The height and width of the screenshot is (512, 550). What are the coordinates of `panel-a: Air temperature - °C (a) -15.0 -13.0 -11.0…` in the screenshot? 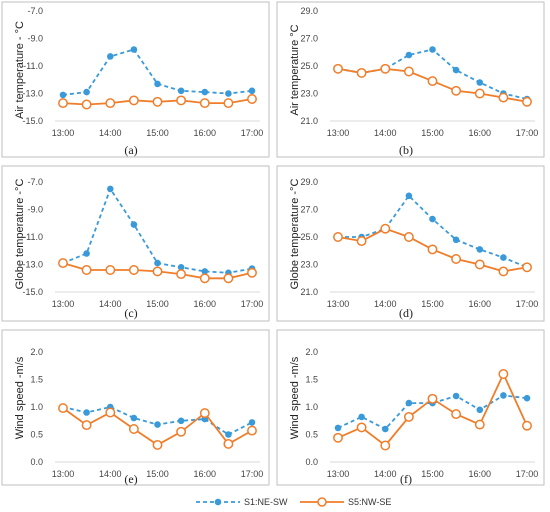 It's located at (135, 79).